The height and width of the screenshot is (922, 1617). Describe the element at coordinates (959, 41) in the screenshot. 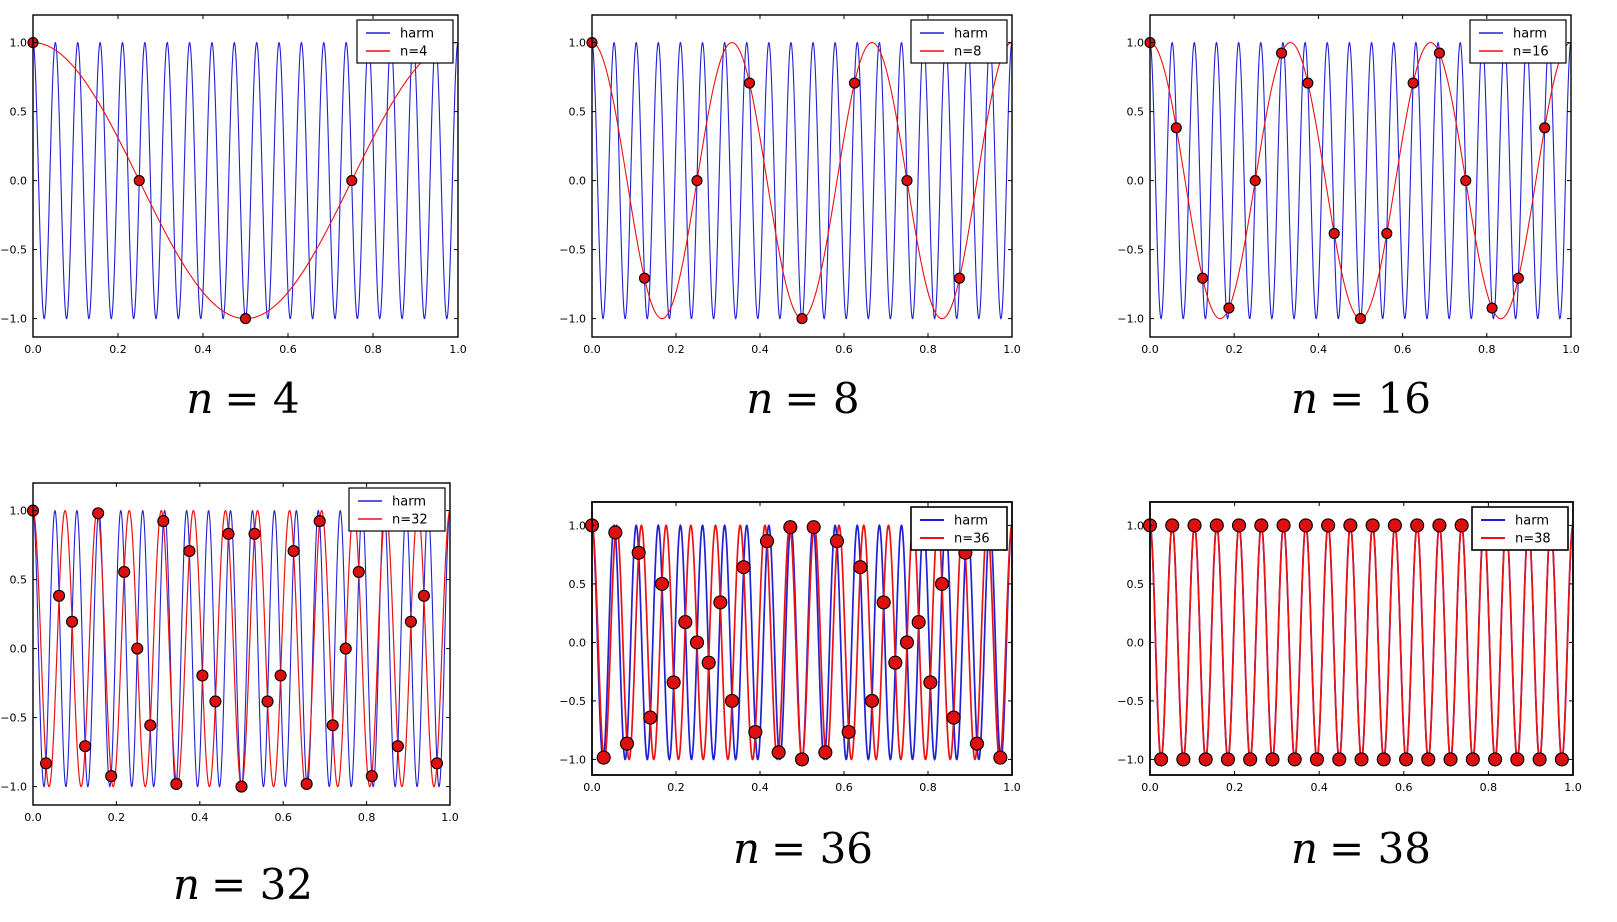

I see `legend: harm n=8` at that location.